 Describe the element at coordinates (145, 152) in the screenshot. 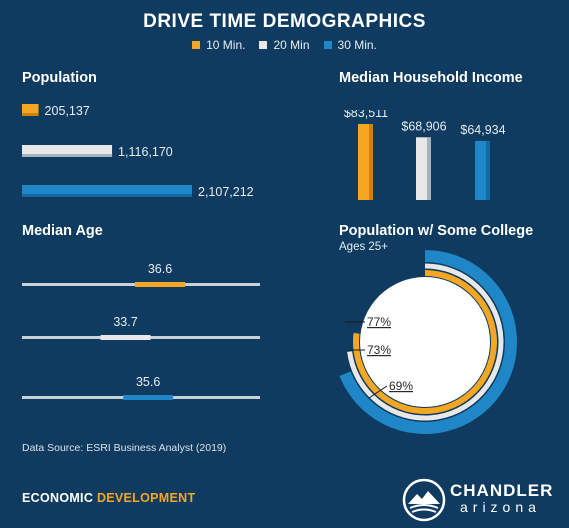

I see `population-value-20: 1,116,170` at that location.